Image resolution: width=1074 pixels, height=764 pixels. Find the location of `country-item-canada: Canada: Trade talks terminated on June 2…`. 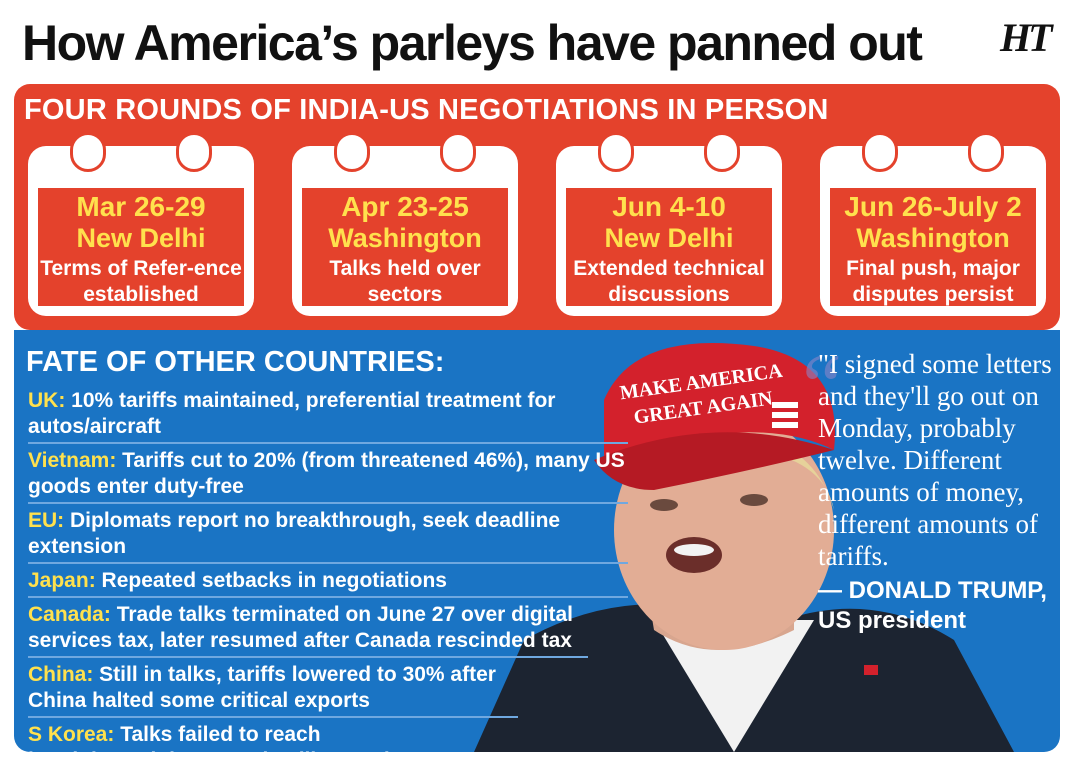

country-item-canada: Canada: Trade talks terminated on June 2… is located at coordinates (308, 630).